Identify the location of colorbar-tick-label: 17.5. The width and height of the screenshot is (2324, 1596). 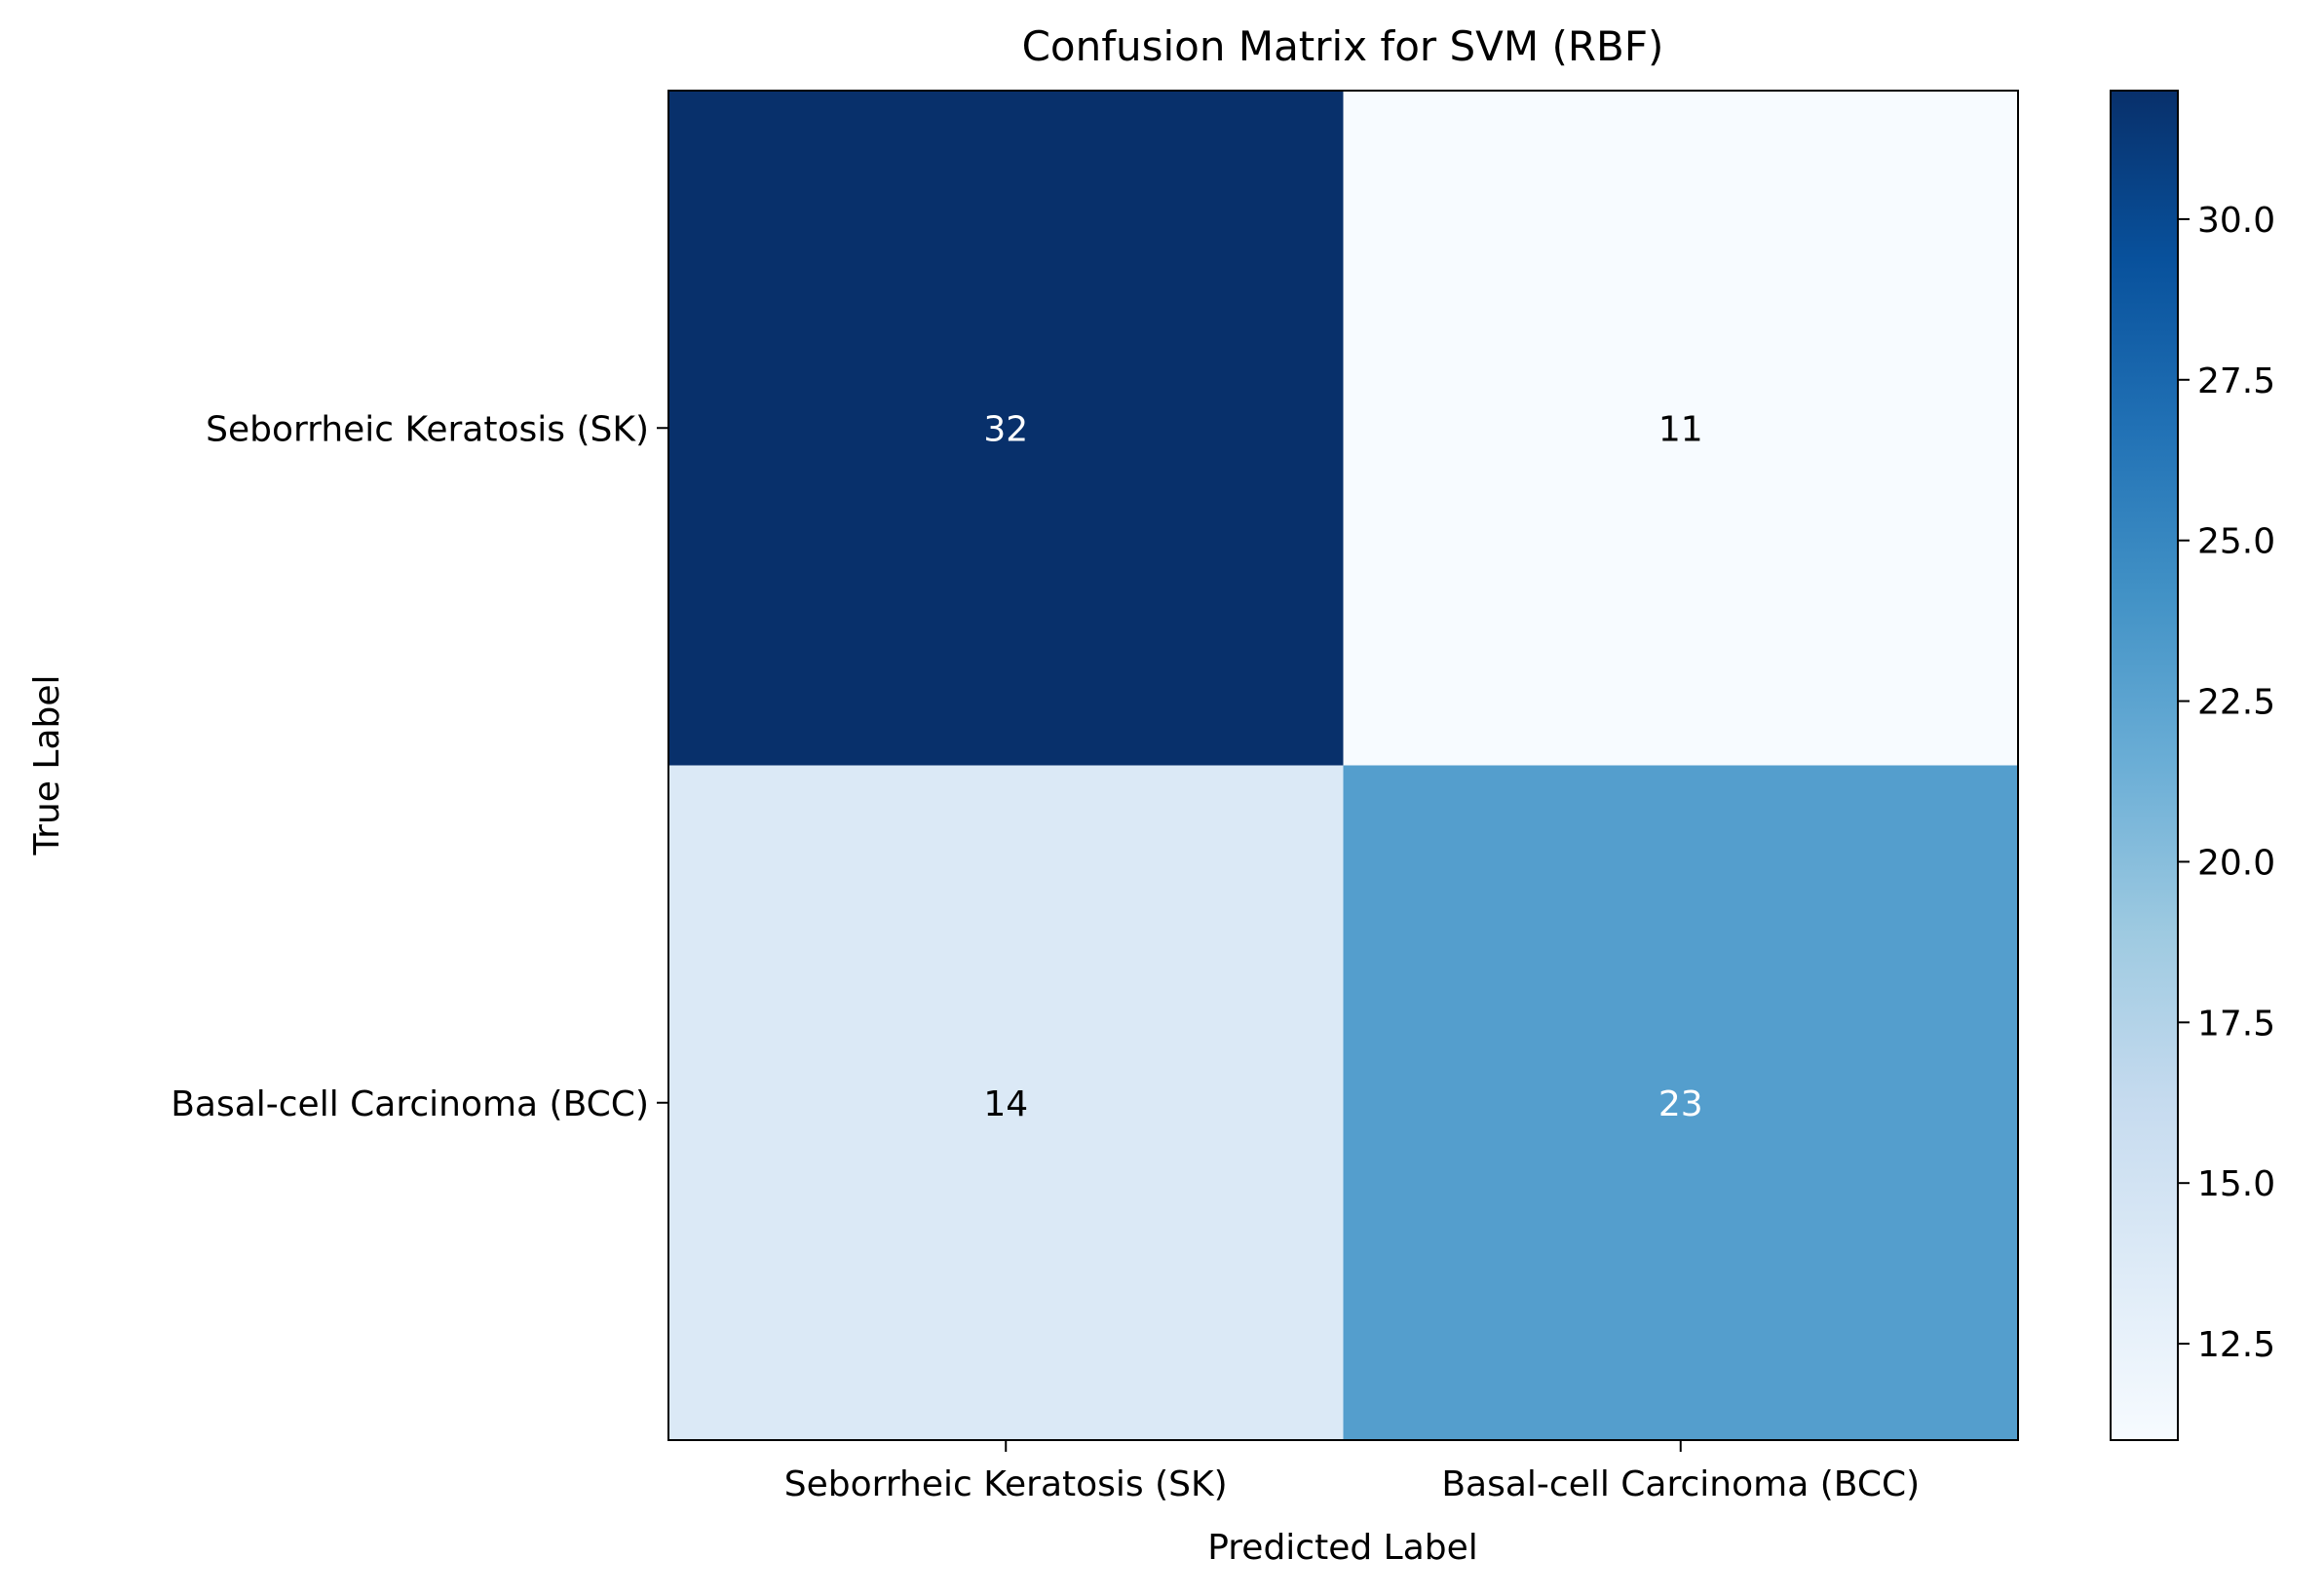
(2236, 1024).